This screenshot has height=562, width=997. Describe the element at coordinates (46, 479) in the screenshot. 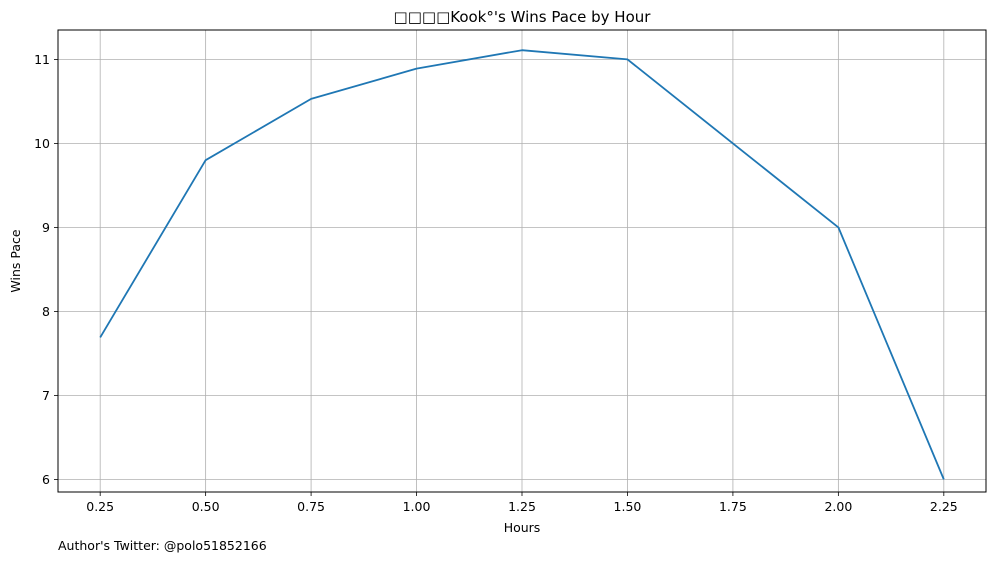

I see `y-tick-label: 6` at that location.